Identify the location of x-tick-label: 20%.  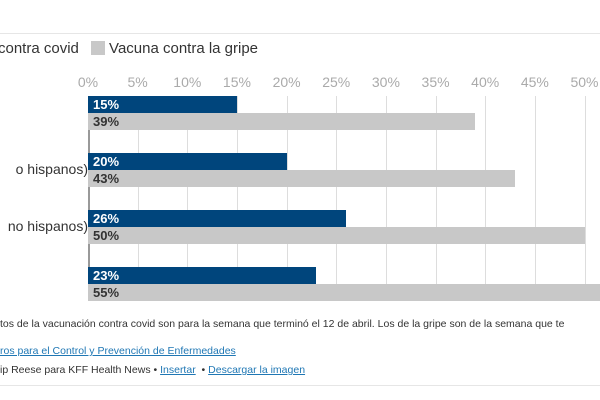
(286, 82).